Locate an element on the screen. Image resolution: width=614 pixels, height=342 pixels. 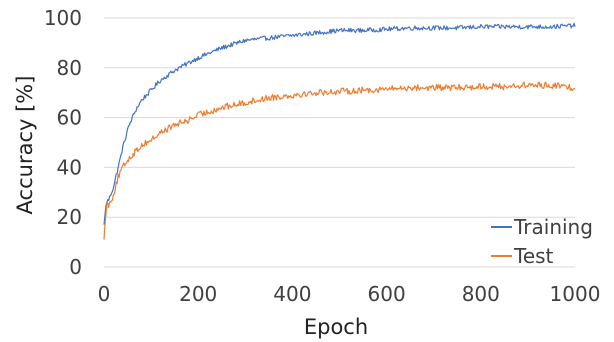
x-tick-label: 0 is located at coordinates (104, 294).